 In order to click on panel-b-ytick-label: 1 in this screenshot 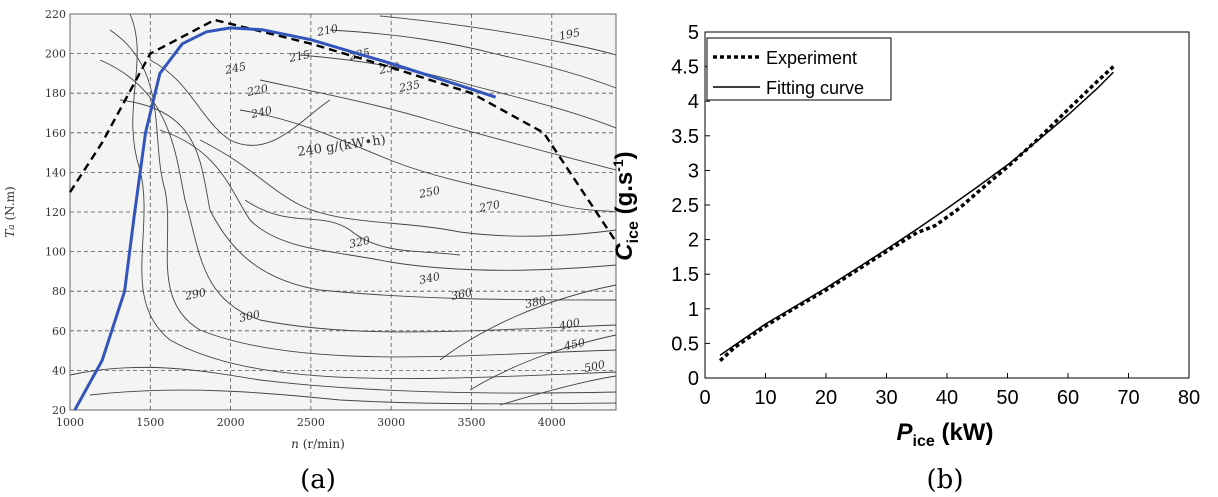, I will do `click(693, 310)`.